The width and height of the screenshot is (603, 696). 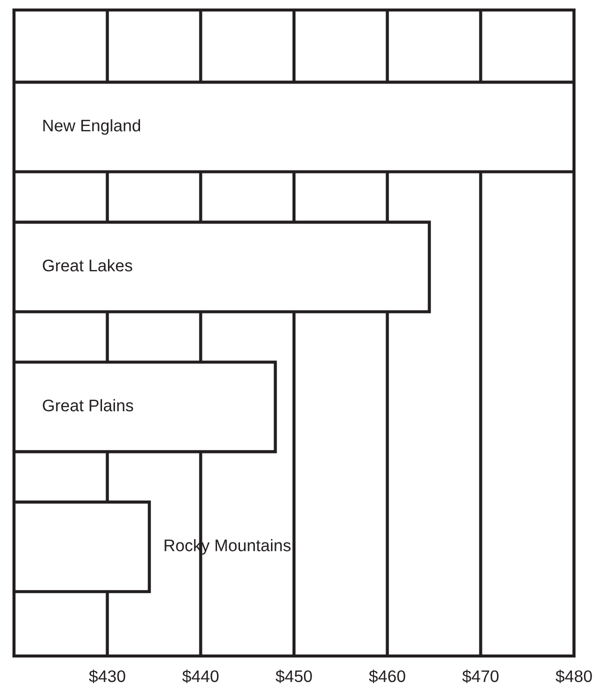 What do you see at coordinates (387, 677) in the screenshot?
I see `x-tick-label: $460` at bounding box center [387, 677].